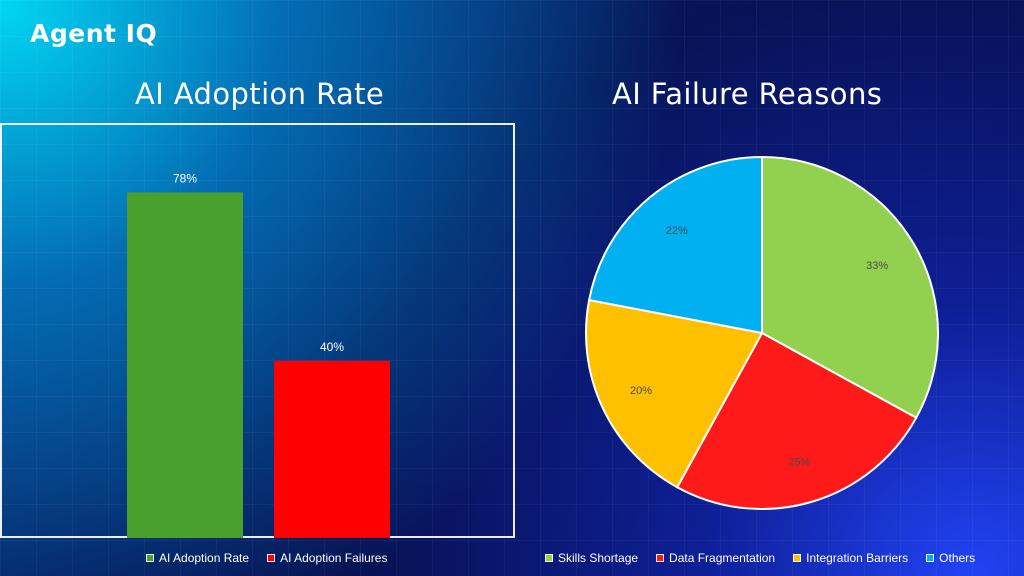 This screenshot has height=576, width=1024. Describe the element at coordinates (334, 558) in the screenshot. I see `legend-label-adoption-failures: AI Adoption Failures` at that location.